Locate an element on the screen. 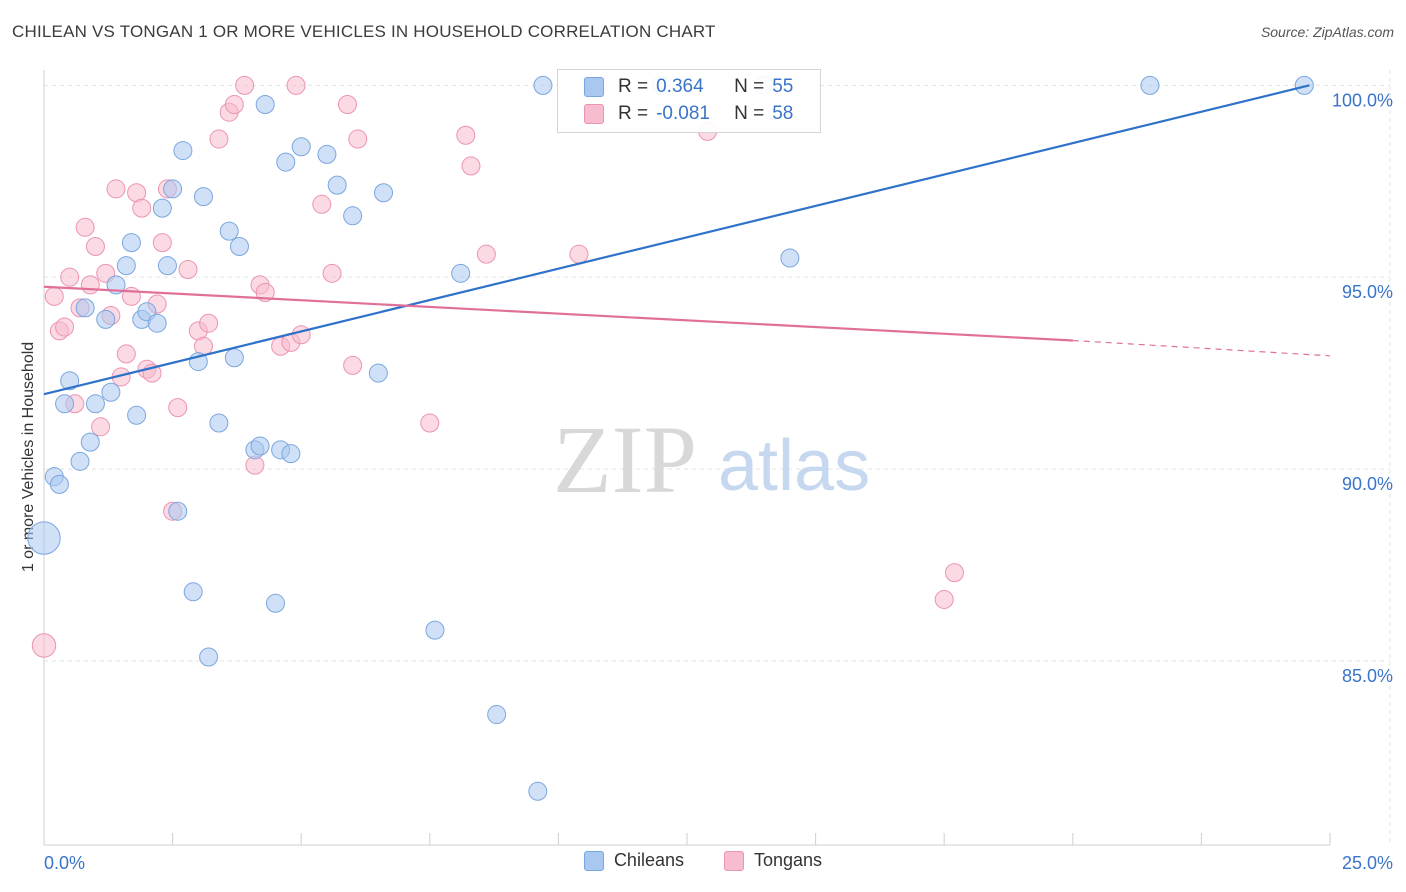 The width and height of the screenshot is (1406, 892). y-tick-label: 85.0% is located at coordinates (1367, 676).